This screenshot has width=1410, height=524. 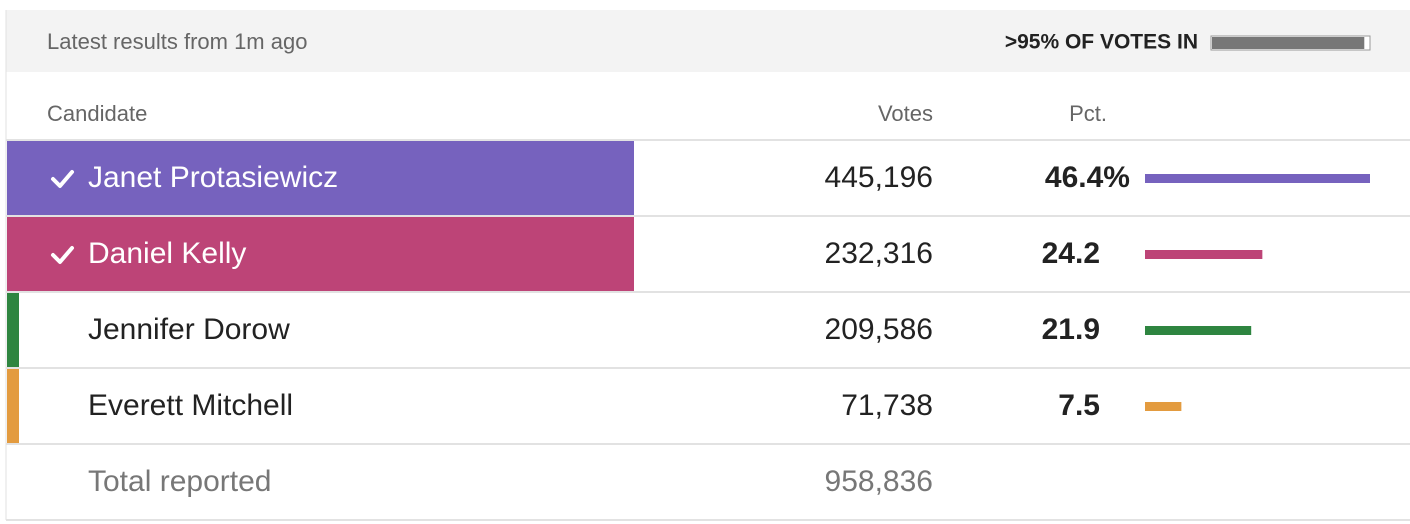 I want to click on pct-value: 46.4%, so click(x=1087, y=177).